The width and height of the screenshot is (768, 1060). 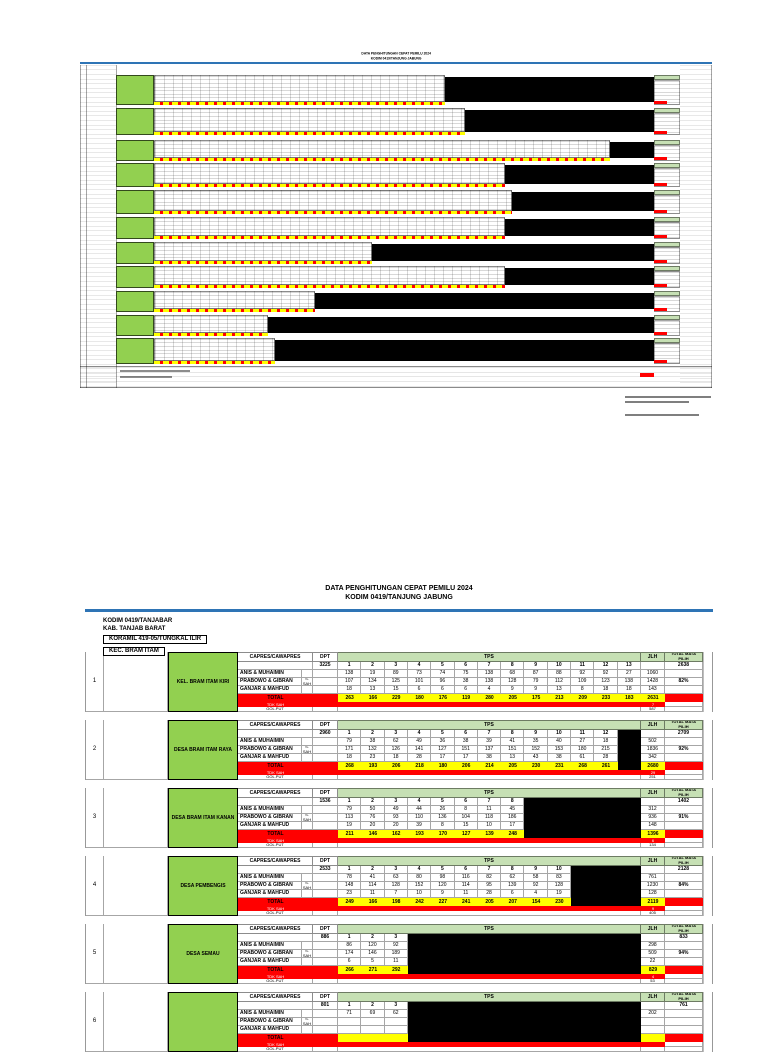 What do you see at coordinates (652, 749) in the screenshot?
I see `jlh-value: 1836` at bounding box center [652, 749].